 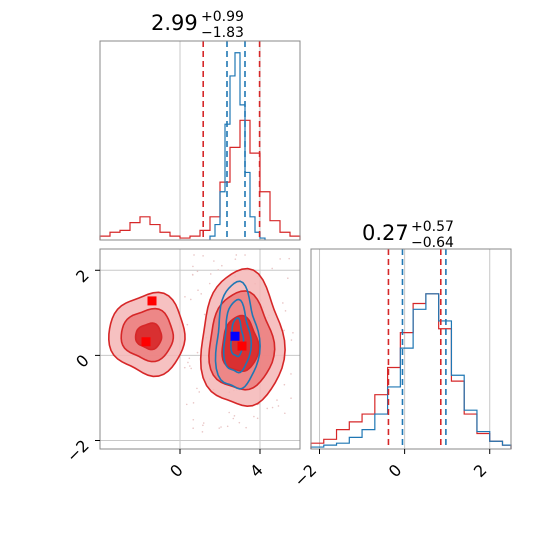 I want to click on marginal-2-background, so click(x=411, y=349).